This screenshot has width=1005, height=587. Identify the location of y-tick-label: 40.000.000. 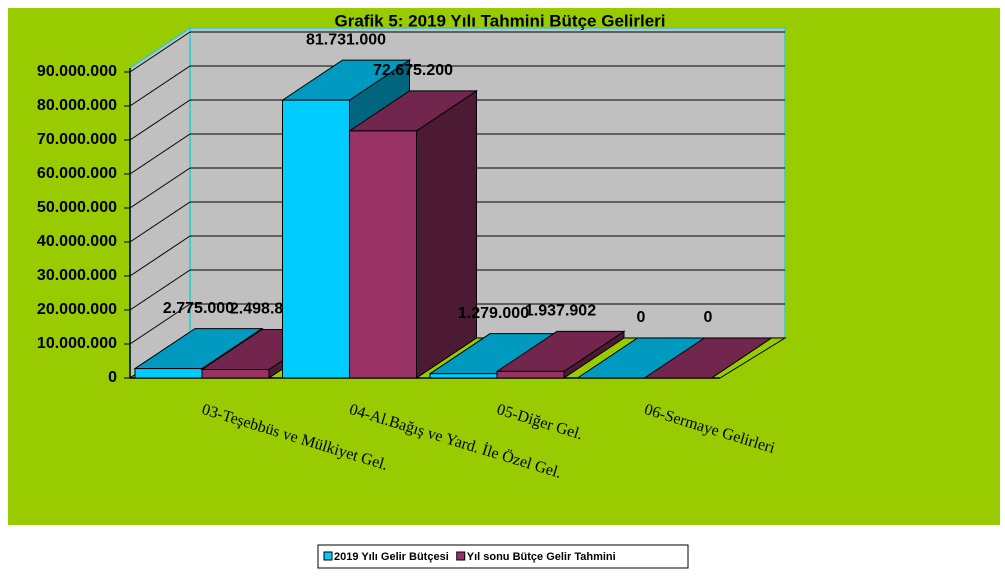
(77, 241).